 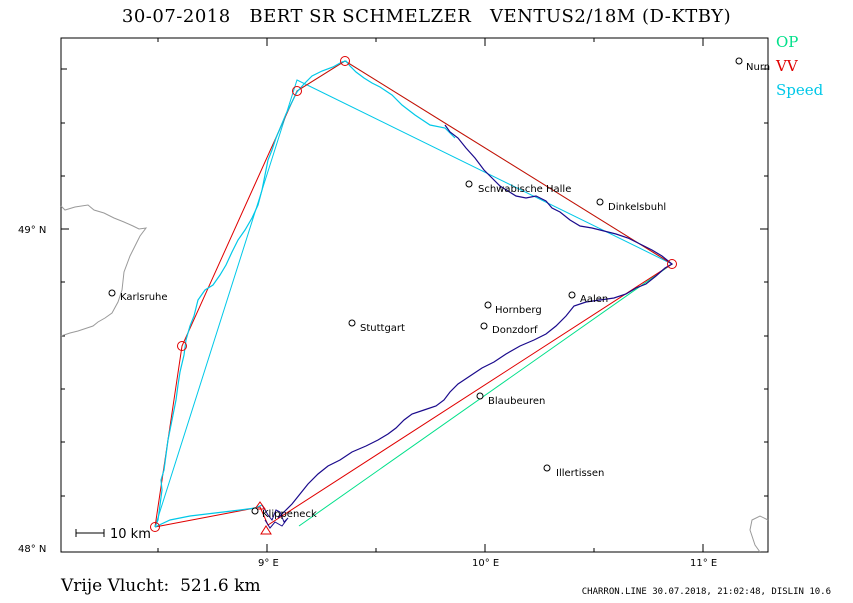 I want to click on city-label-blaubeuren: Blaubeuren, so click(x=516, y=401).